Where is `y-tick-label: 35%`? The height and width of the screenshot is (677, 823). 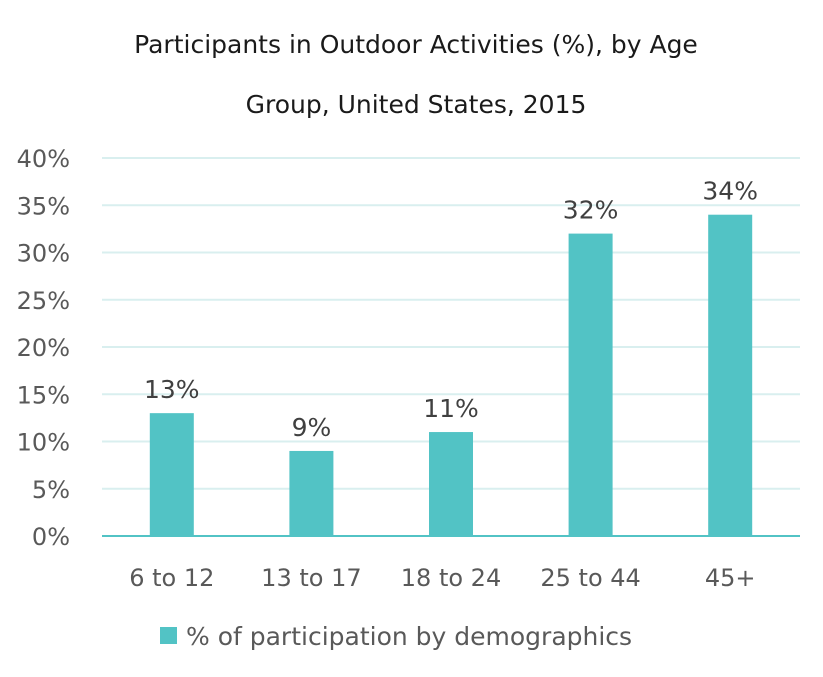
y-tick-label: 35% is located at coordinates (43, 206).